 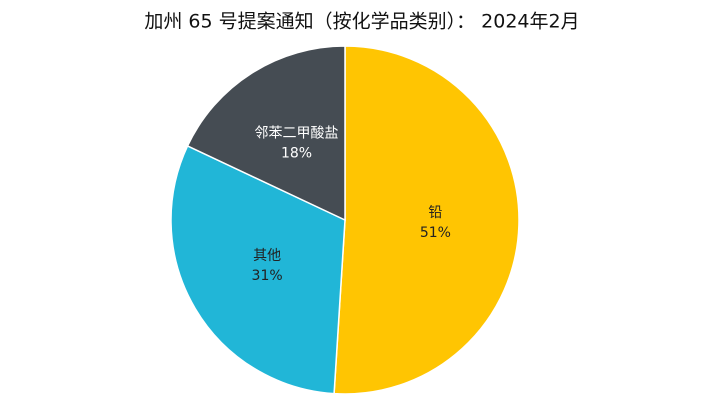 What do you see at coordinates (435, 213) in the screenshot?
I see `slice-label: 铅` at bounding box center [435, 213].